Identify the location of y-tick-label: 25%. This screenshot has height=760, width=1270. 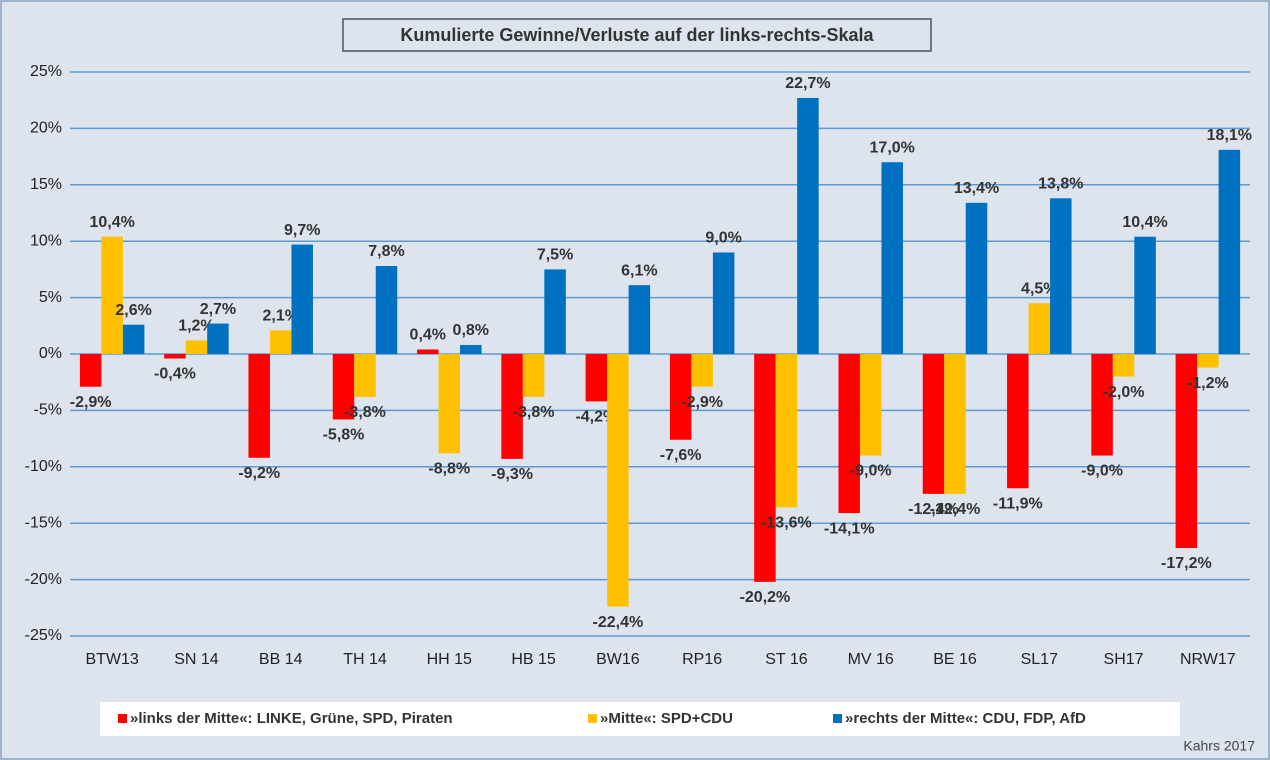
(46, 71).